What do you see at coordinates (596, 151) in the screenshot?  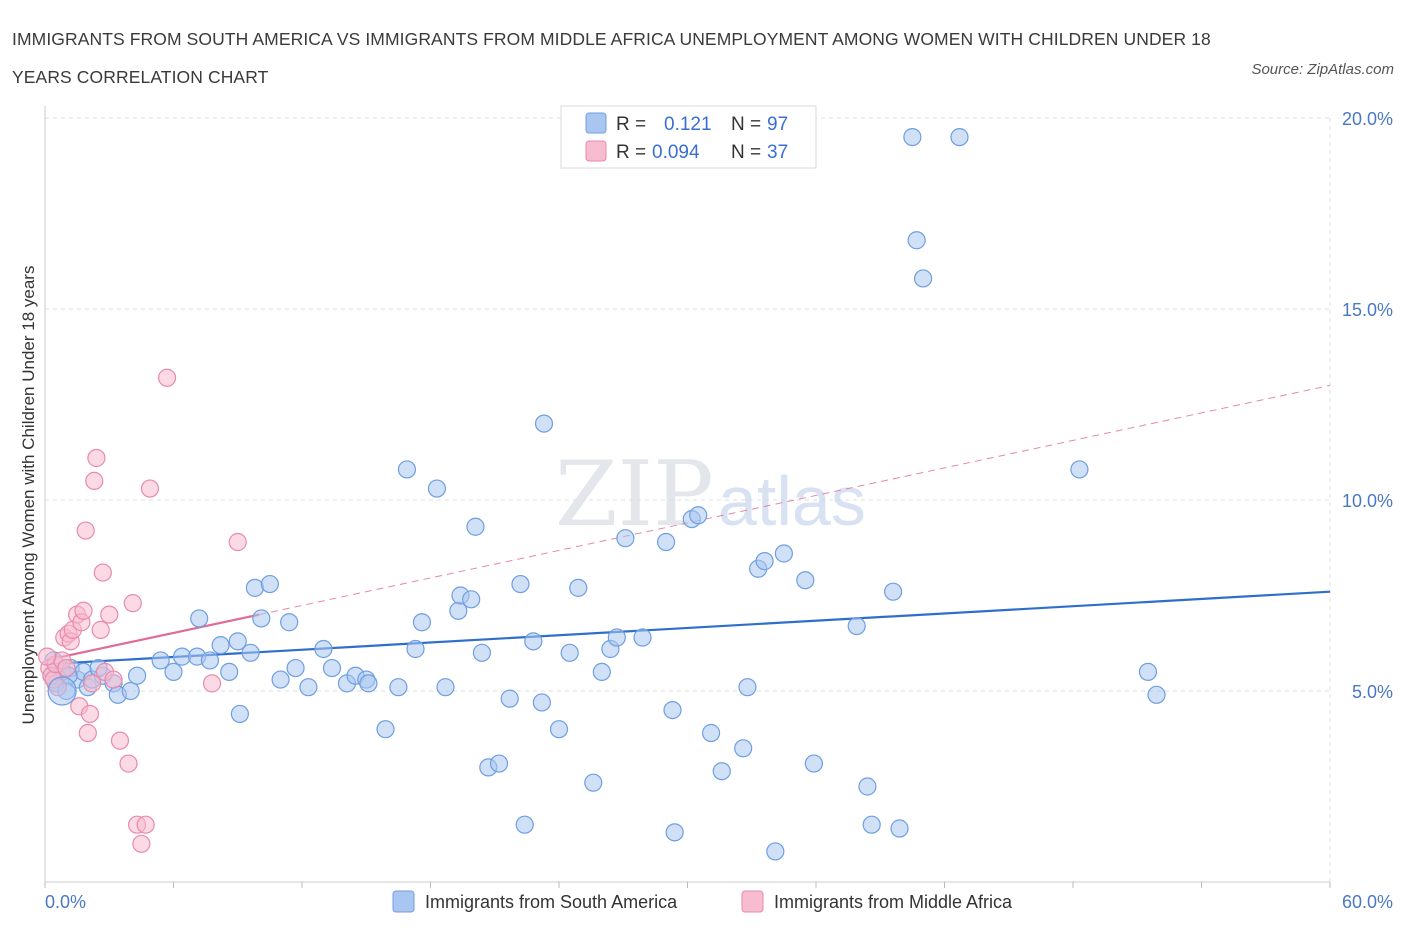 I see `legend-swatch-pink` at bounding box center [596, 151].